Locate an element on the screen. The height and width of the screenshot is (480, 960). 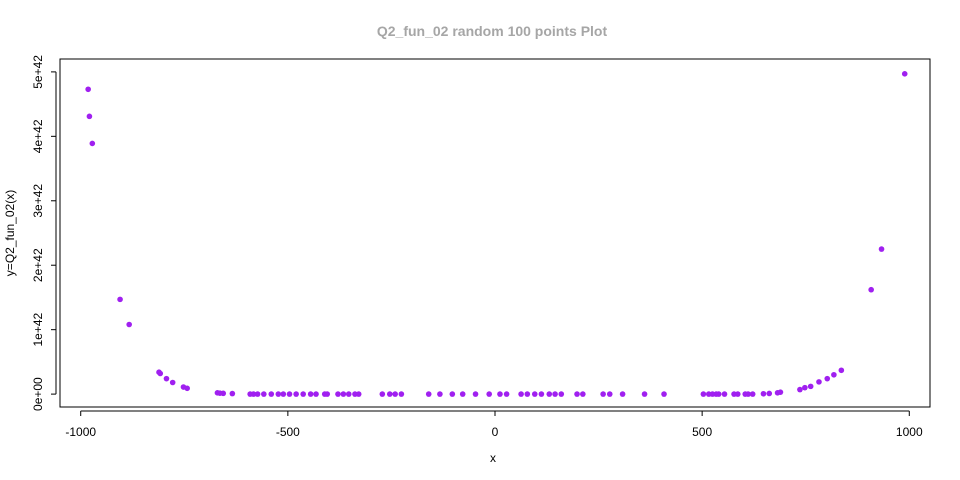
x-tick-label: -500 is located at coordinates (288, 432).